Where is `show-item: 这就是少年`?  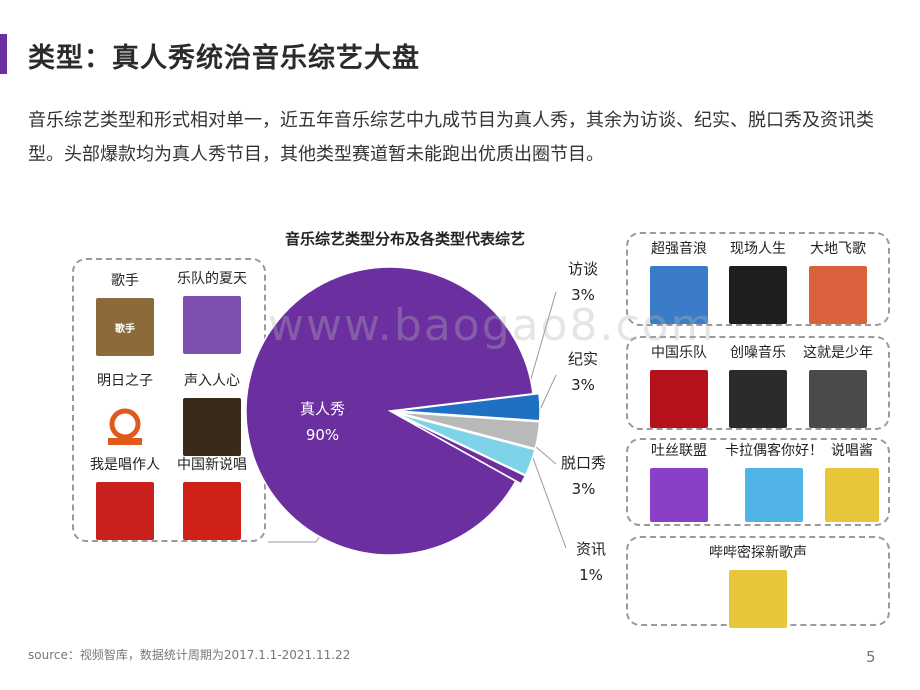 show-item: 这就是少年 is located at coordinates (838, 385).